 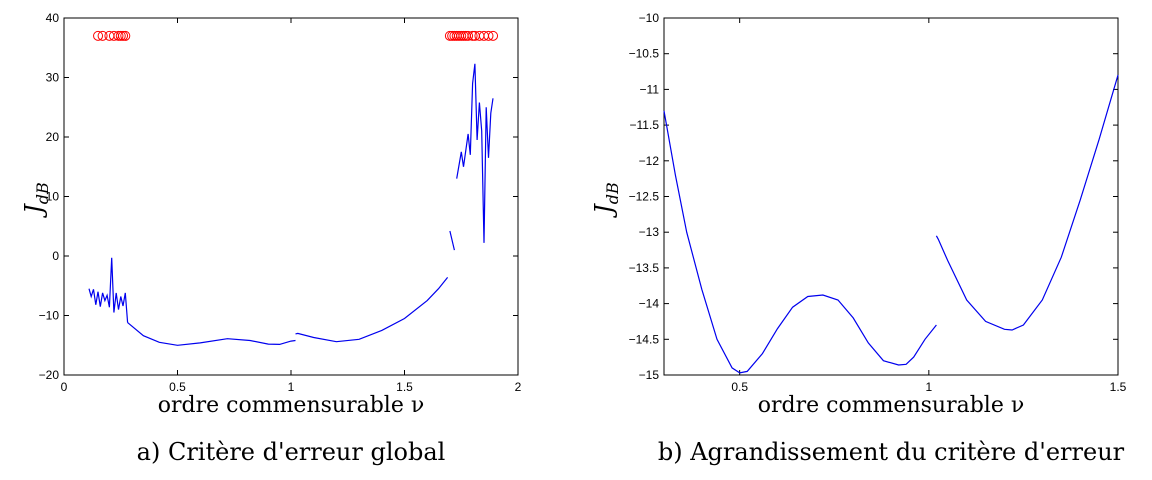 I want to click on y-tick-label: −13.5, so click(x=644, y=268).